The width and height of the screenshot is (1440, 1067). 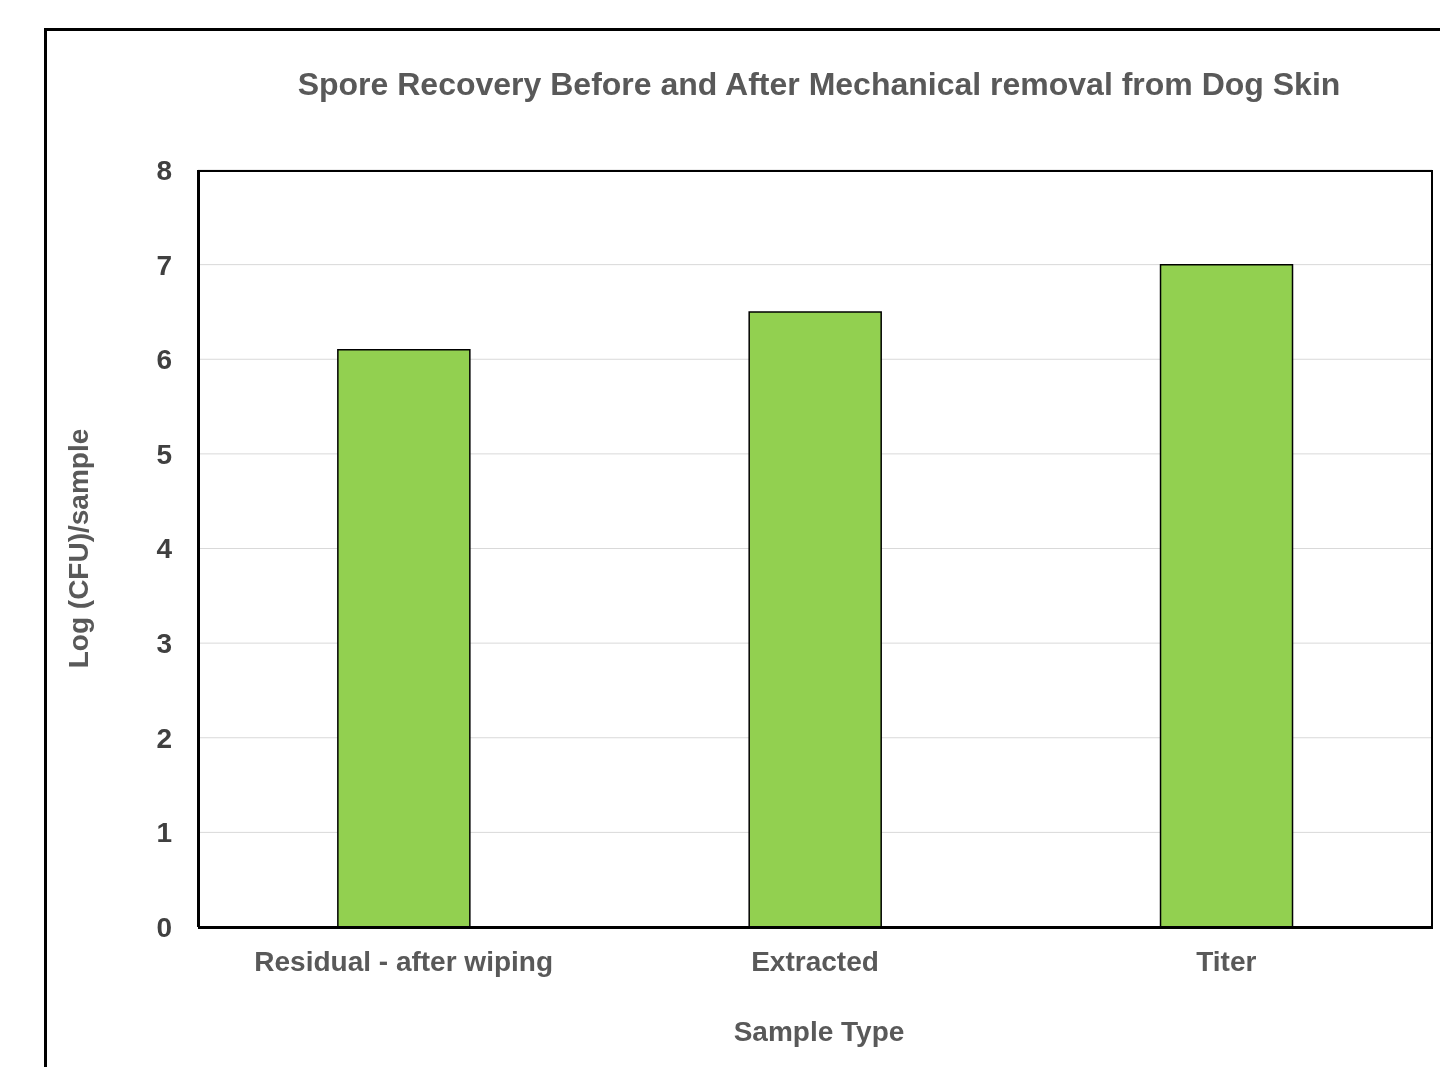 What do you see at coordinates (815, 961) in the screenshot?
I see `x-tick-label: Extracted` at bounding box center [815, 961].